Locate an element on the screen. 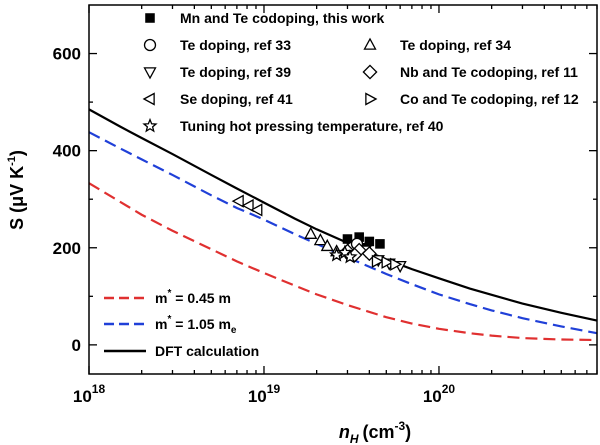 This screenshot has height=445, width=600. y-axis-title-mu: μ is located at coordinates (17, 201).